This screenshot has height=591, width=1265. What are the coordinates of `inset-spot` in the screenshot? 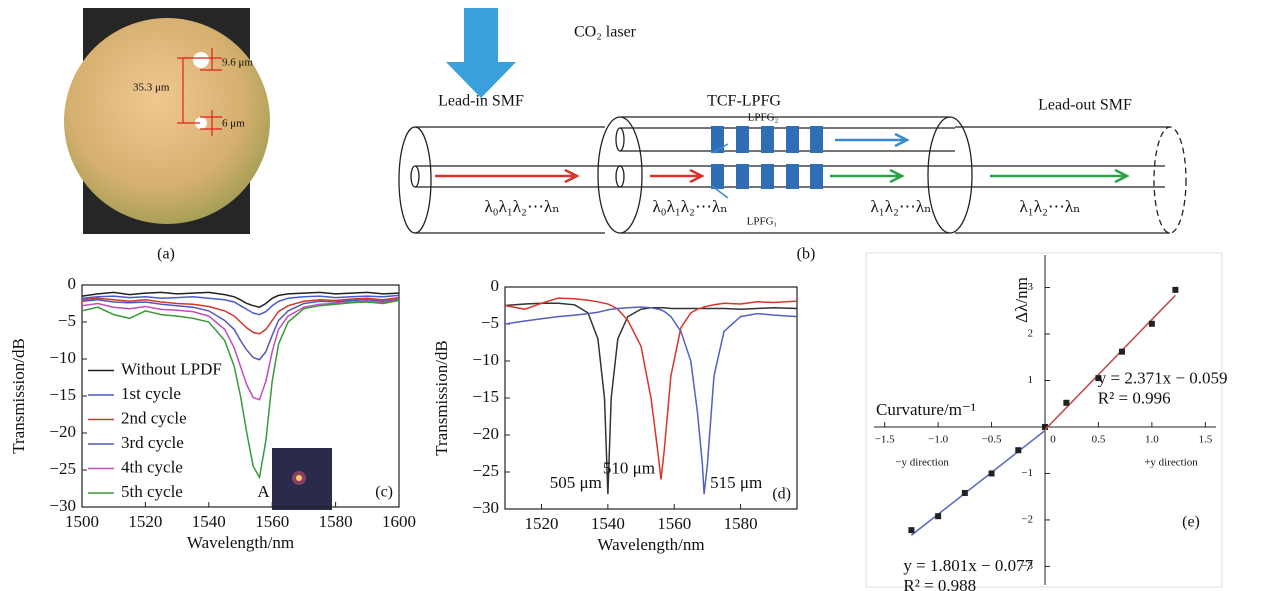 It's located at (299, 478).